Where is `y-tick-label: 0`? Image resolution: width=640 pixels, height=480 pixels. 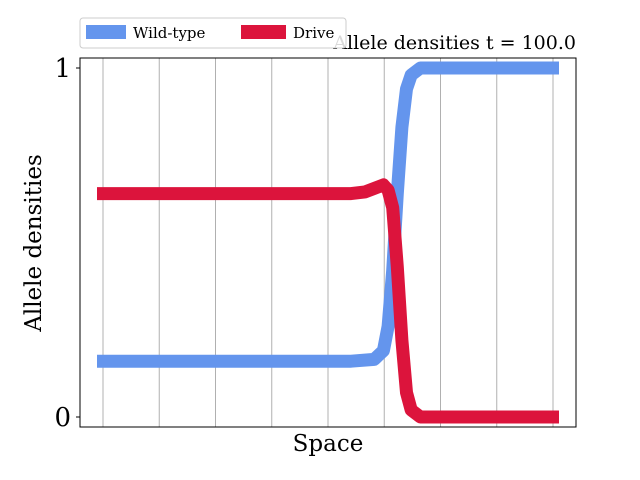 y-tick-label: 0 is located at coordinates (62, 418).